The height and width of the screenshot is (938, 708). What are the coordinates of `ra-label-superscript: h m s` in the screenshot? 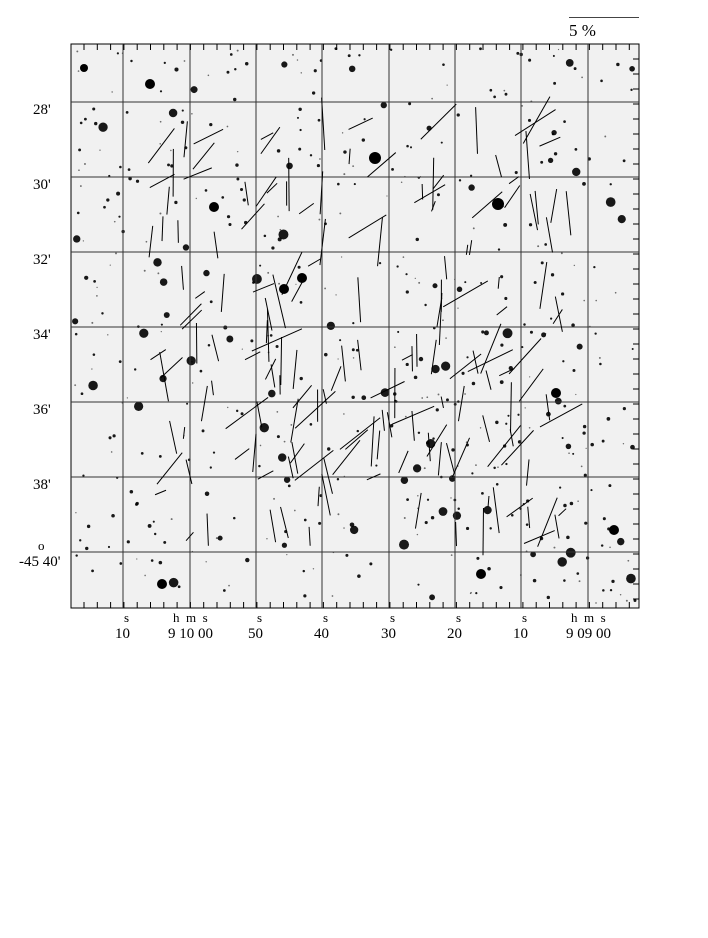 It's located at (588, 617).